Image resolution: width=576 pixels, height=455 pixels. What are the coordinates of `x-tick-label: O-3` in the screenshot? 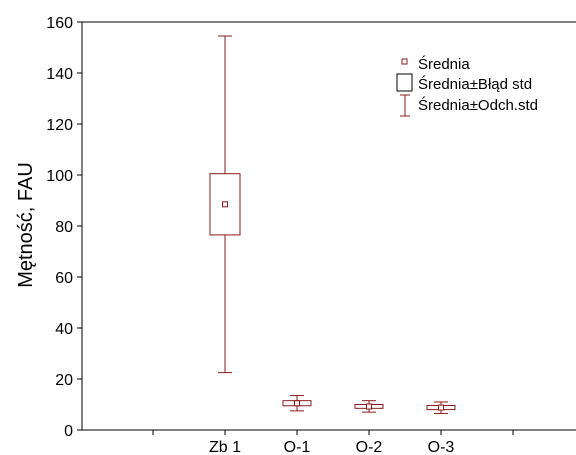 It's located at (441, 447).